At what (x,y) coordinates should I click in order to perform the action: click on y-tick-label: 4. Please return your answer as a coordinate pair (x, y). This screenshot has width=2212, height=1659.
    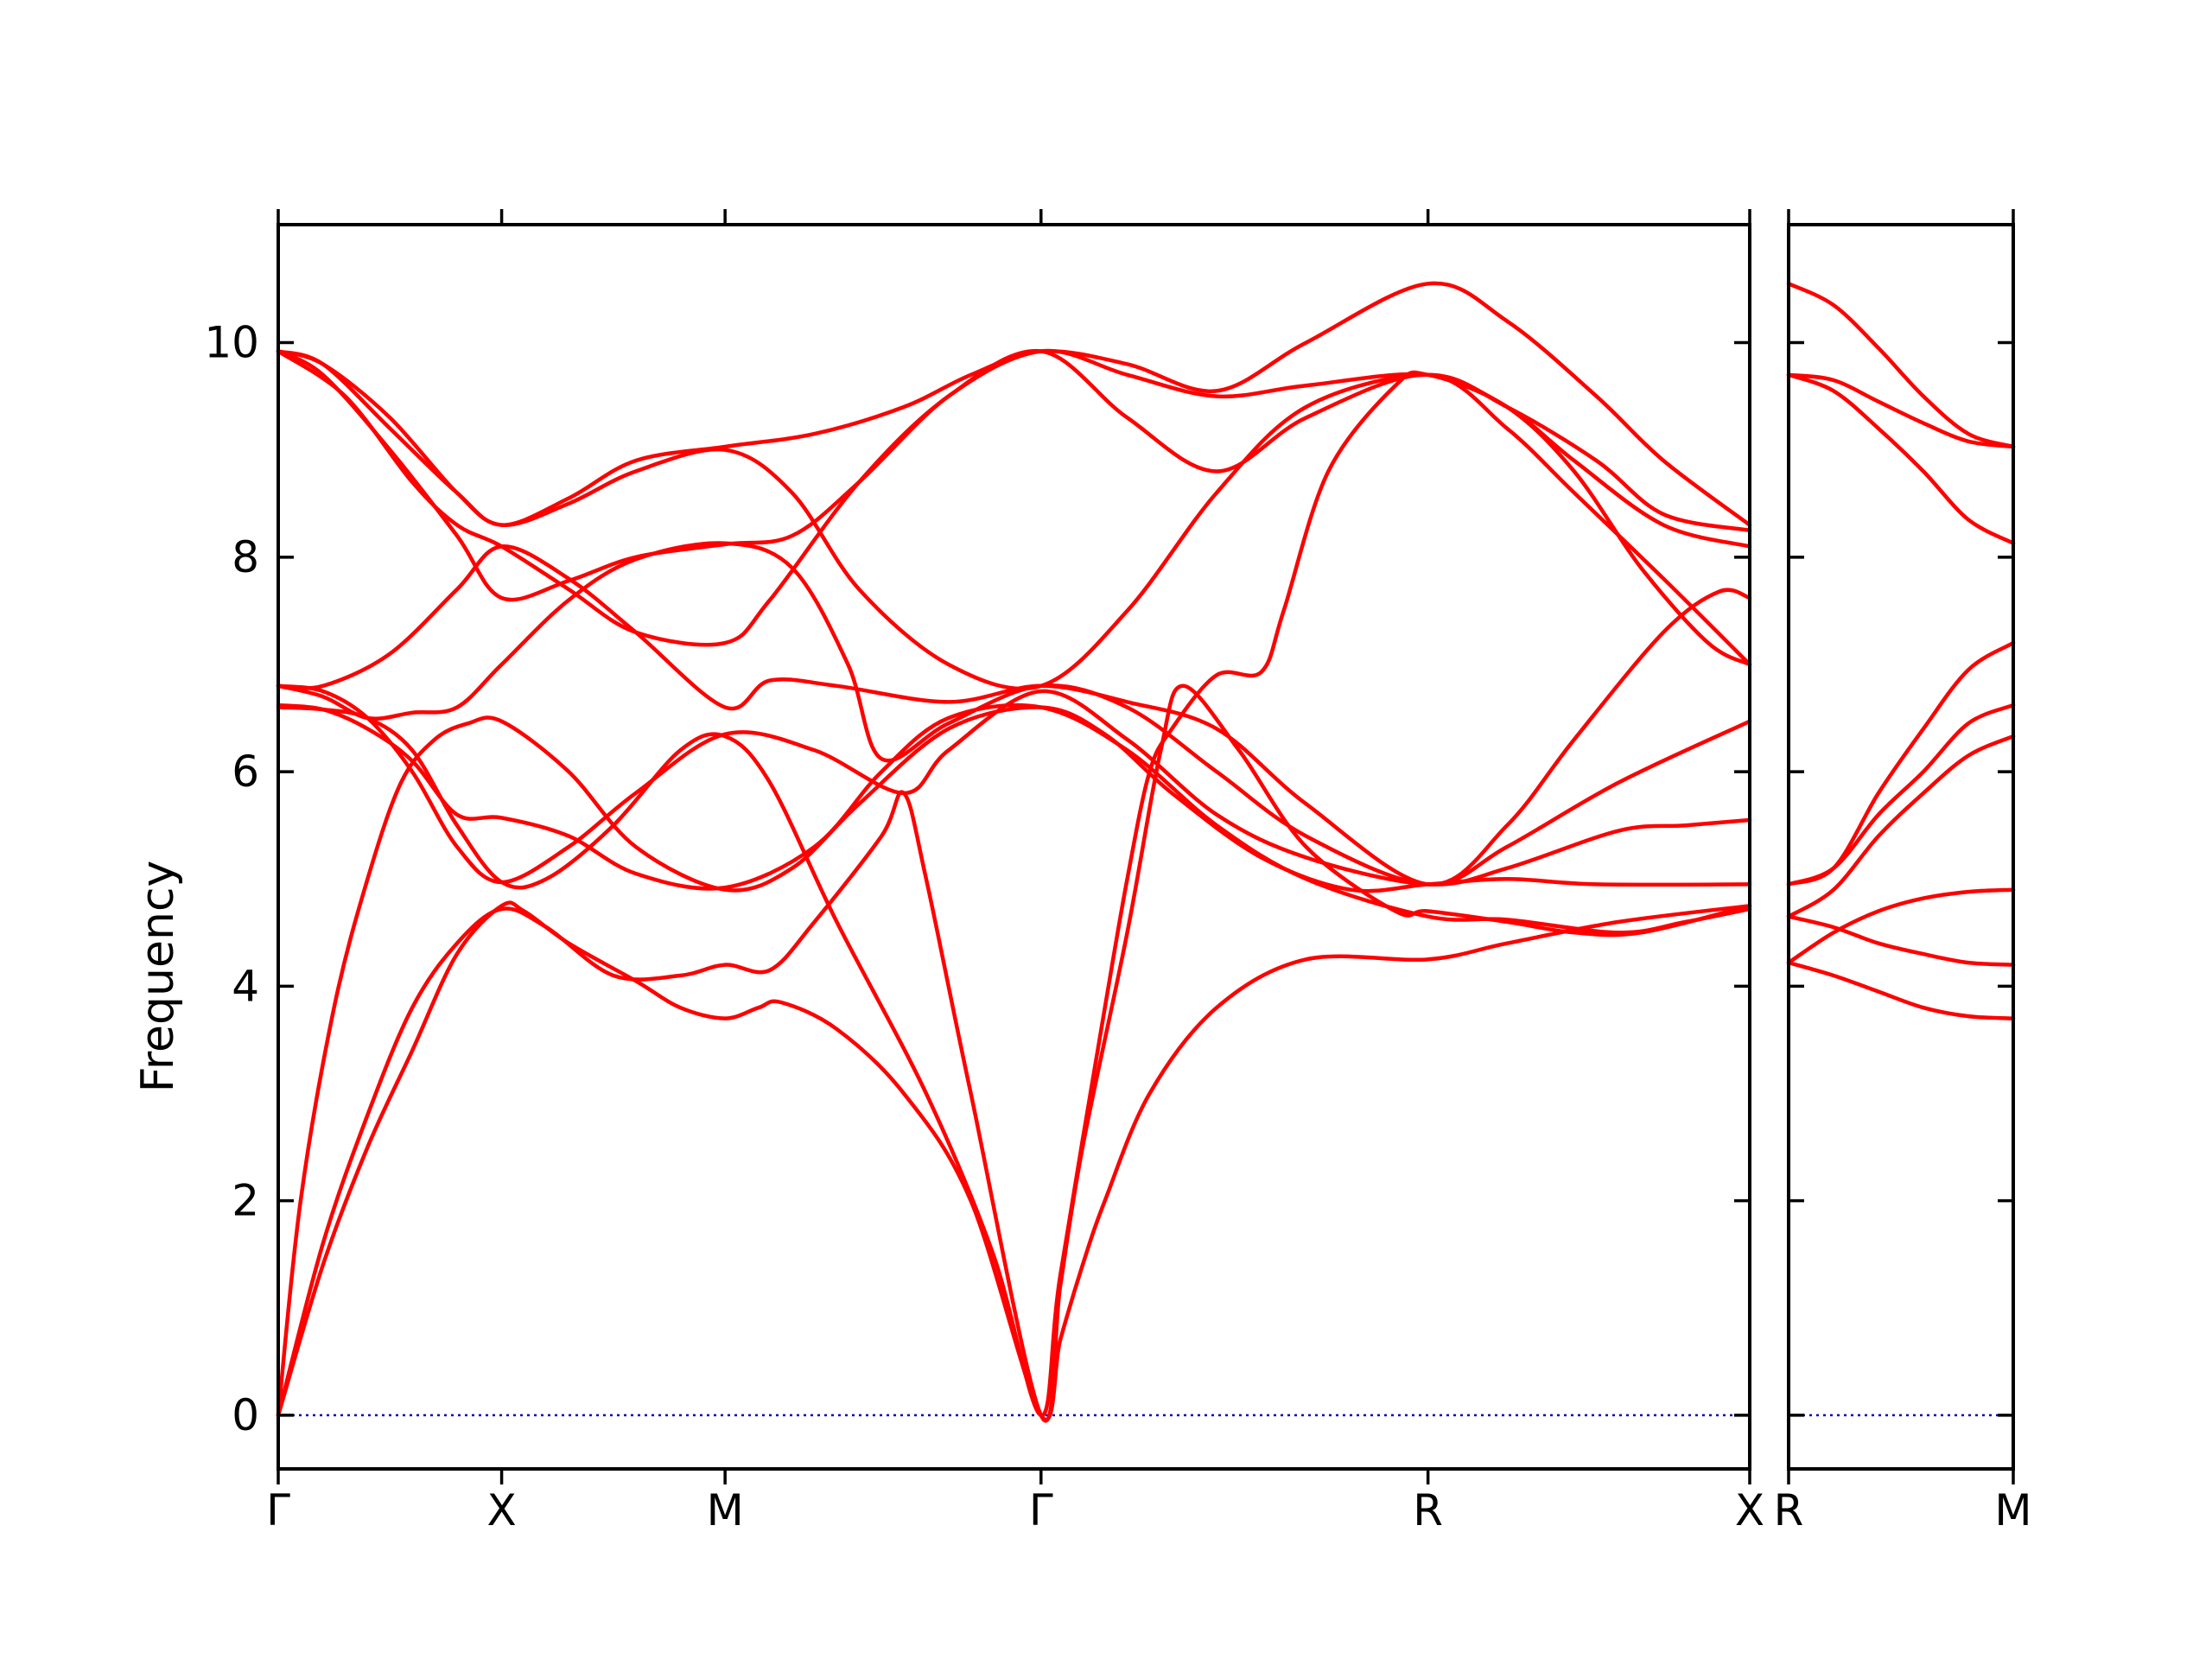
    Looking at the image, I should click on (245, 986).